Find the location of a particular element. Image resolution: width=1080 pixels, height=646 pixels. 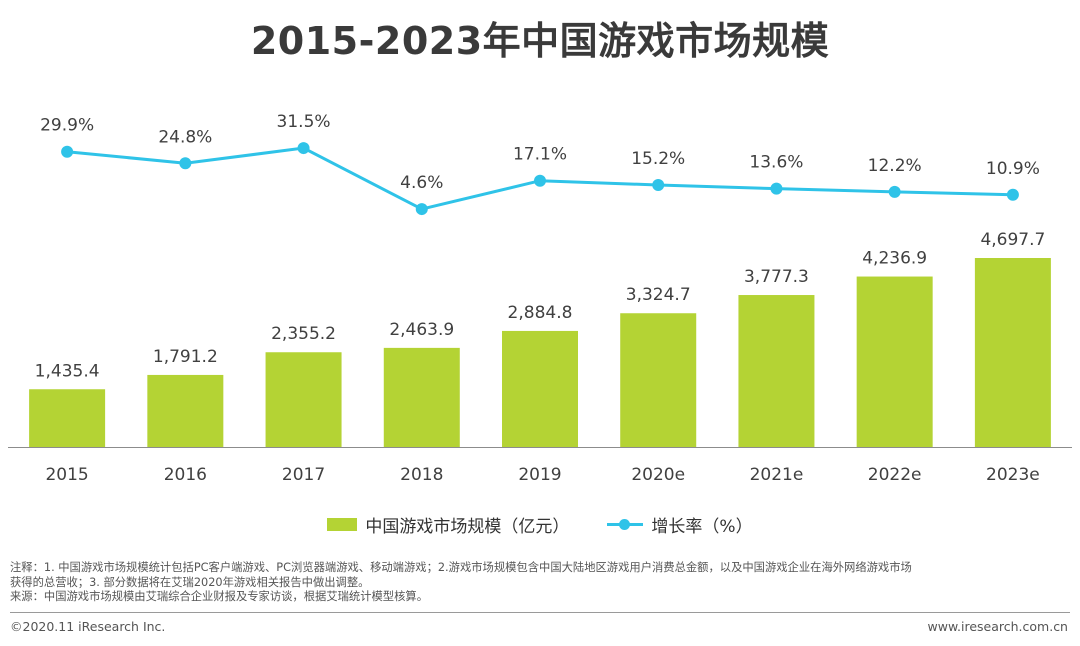

bar-value-label: 4,236.9 is located at coordinates (894, 259).